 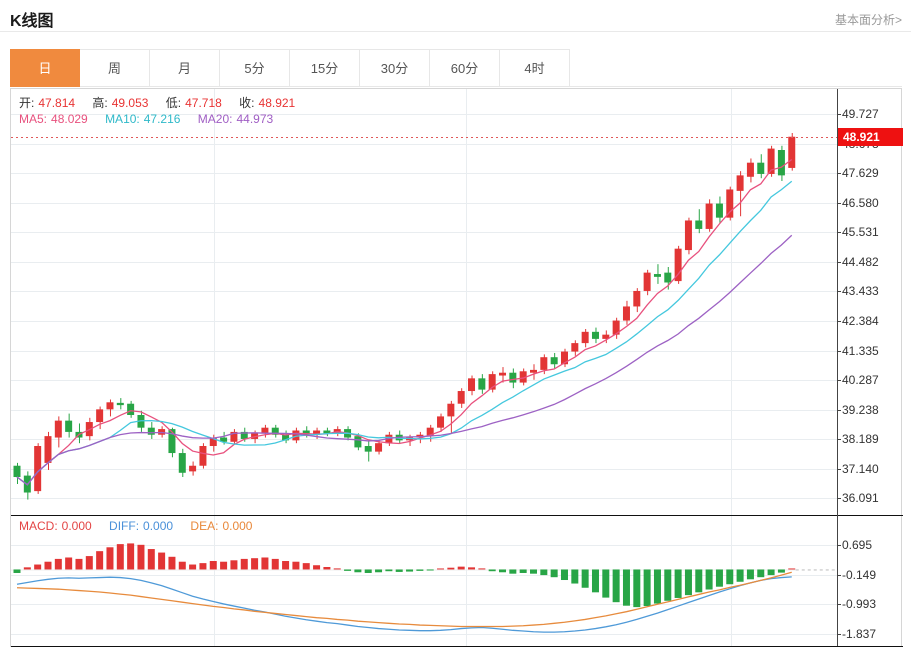 I want to click on tab-month: 月, so click(x=185, y=68).